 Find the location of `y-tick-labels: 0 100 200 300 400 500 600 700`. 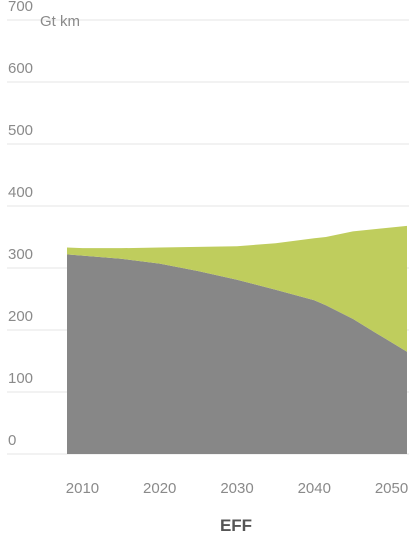

y-tick-labels: 0 100 200 300 400 500 600 700 is located at coordinates (20, 224).